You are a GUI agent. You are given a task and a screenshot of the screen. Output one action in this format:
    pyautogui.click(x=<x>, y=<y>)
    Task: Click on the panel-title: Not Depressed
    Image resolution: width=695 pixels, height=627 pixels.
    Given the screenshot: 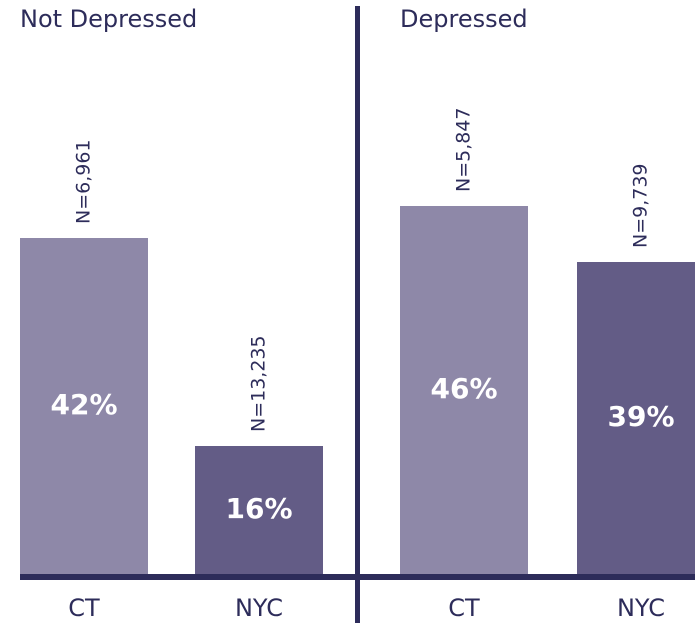 What is the action you would take?
    pyautogui.click(x=108, y=19)
    